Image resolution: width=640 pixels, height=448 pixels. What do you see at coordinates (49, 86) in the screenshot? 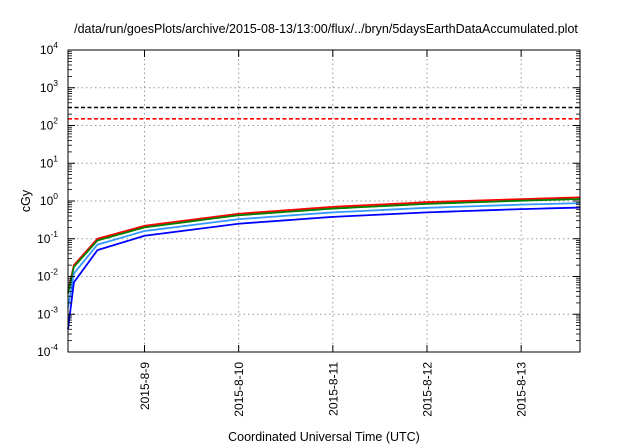
I see `y-tick-label: 10³` at bounding box center [49, 86].